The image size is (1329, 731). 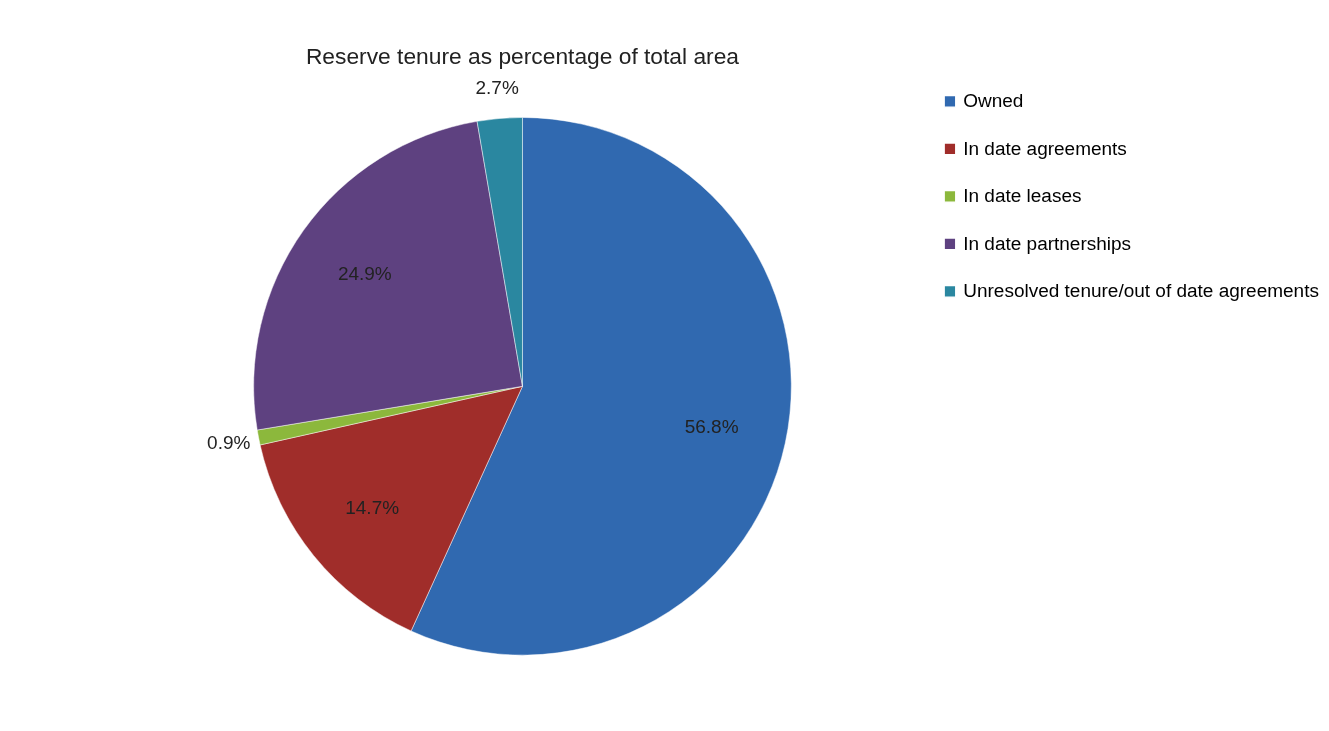 What do you see at coordinates (711, 427) in the screenshot?
I see `data-label: 56.8%` at bounding box center [711, 427].